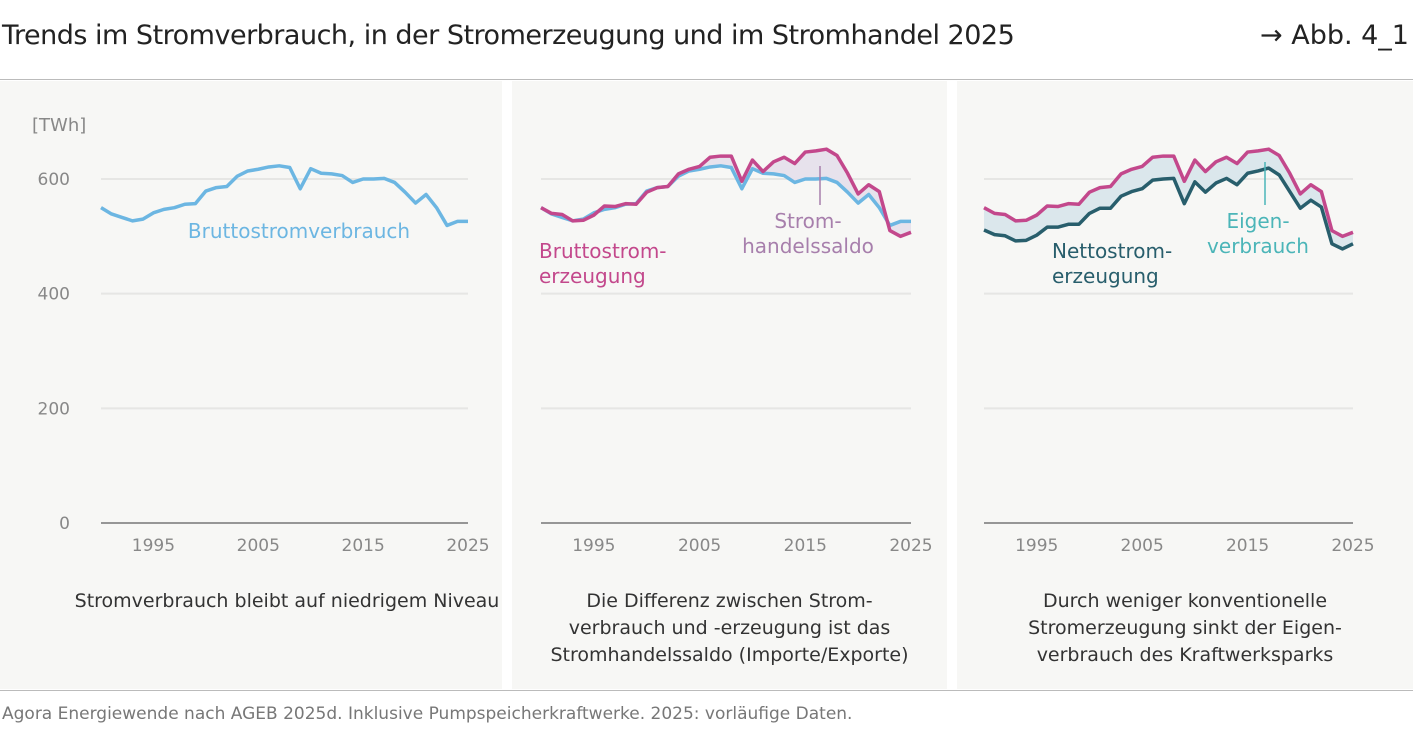  Describe the element at coordinates (54, 295) in the screenshot. I see `y-tick-label: 400` at that location.